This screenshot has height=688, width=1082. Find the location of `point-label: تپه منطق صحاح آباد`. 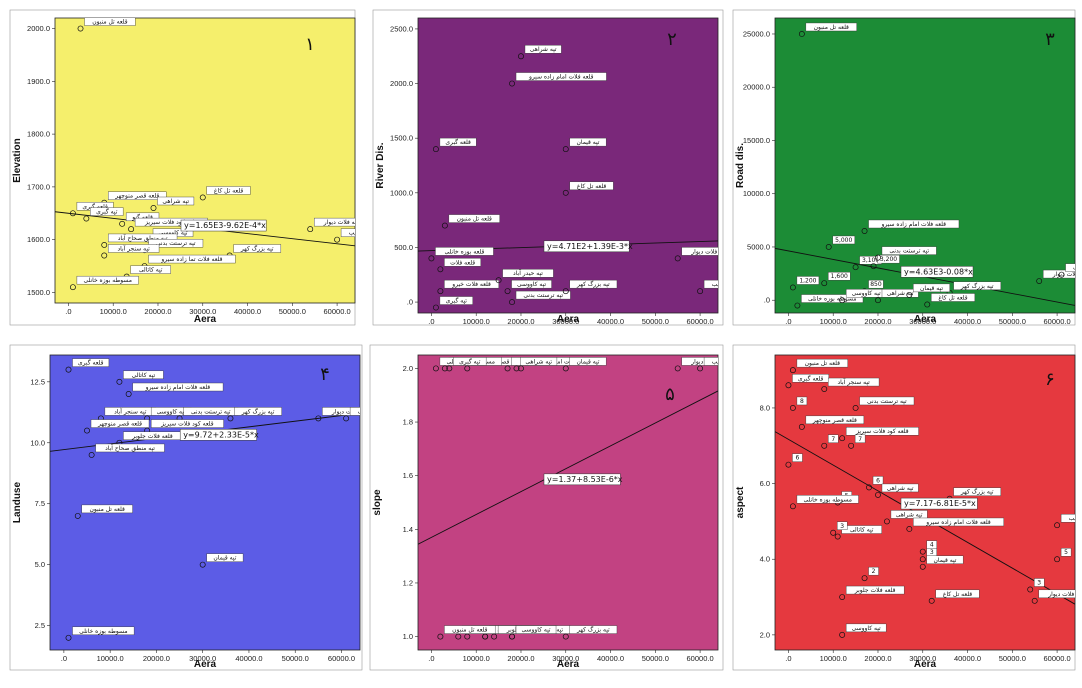

point-label: تپه منطق صحاح آباد is located at coordinates (143, 237).